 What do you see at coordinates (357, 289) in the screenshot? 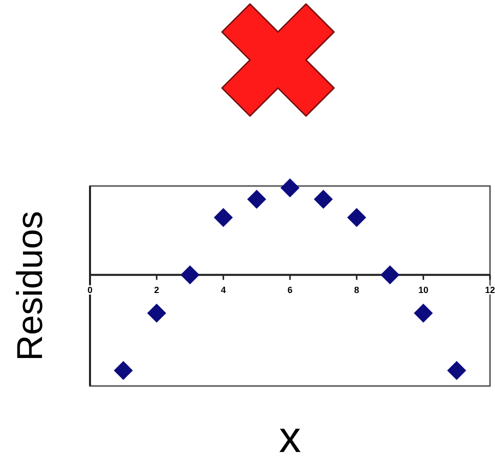
I see `x-tick-label: 8` at bounding box center [357, 289].